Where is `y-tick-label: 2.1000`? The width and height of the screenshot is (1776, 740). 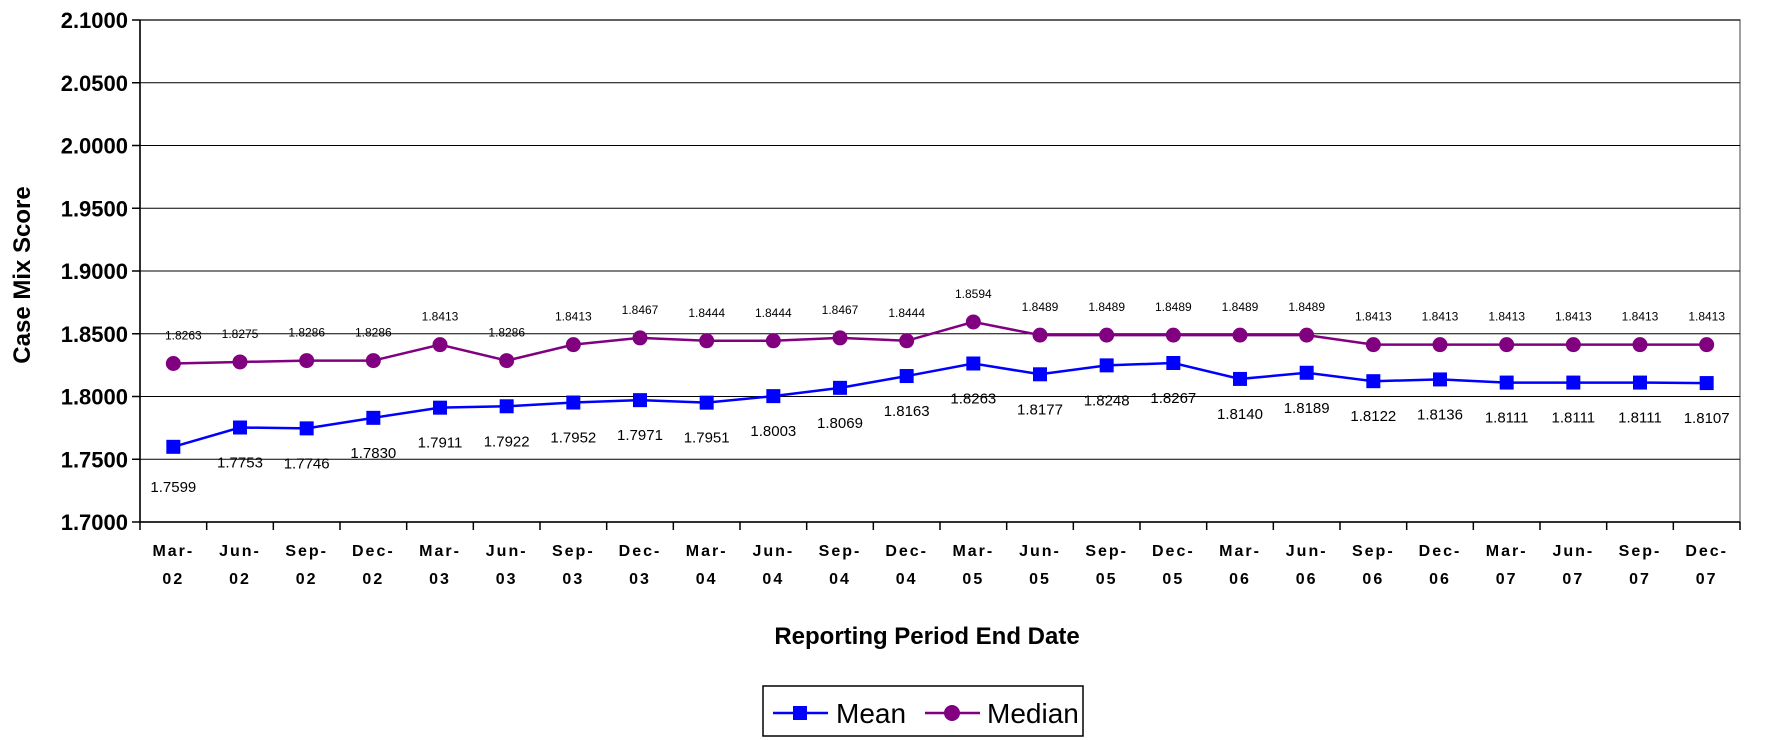
y-tick-label: 2.1000 is located at coordinates (94, 20).